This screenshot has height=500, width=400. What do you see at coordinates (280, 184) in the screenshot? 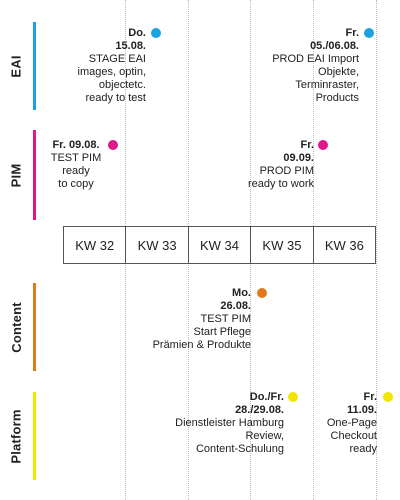
I see `event-text: ready to work` at bounding box center [280, 184].